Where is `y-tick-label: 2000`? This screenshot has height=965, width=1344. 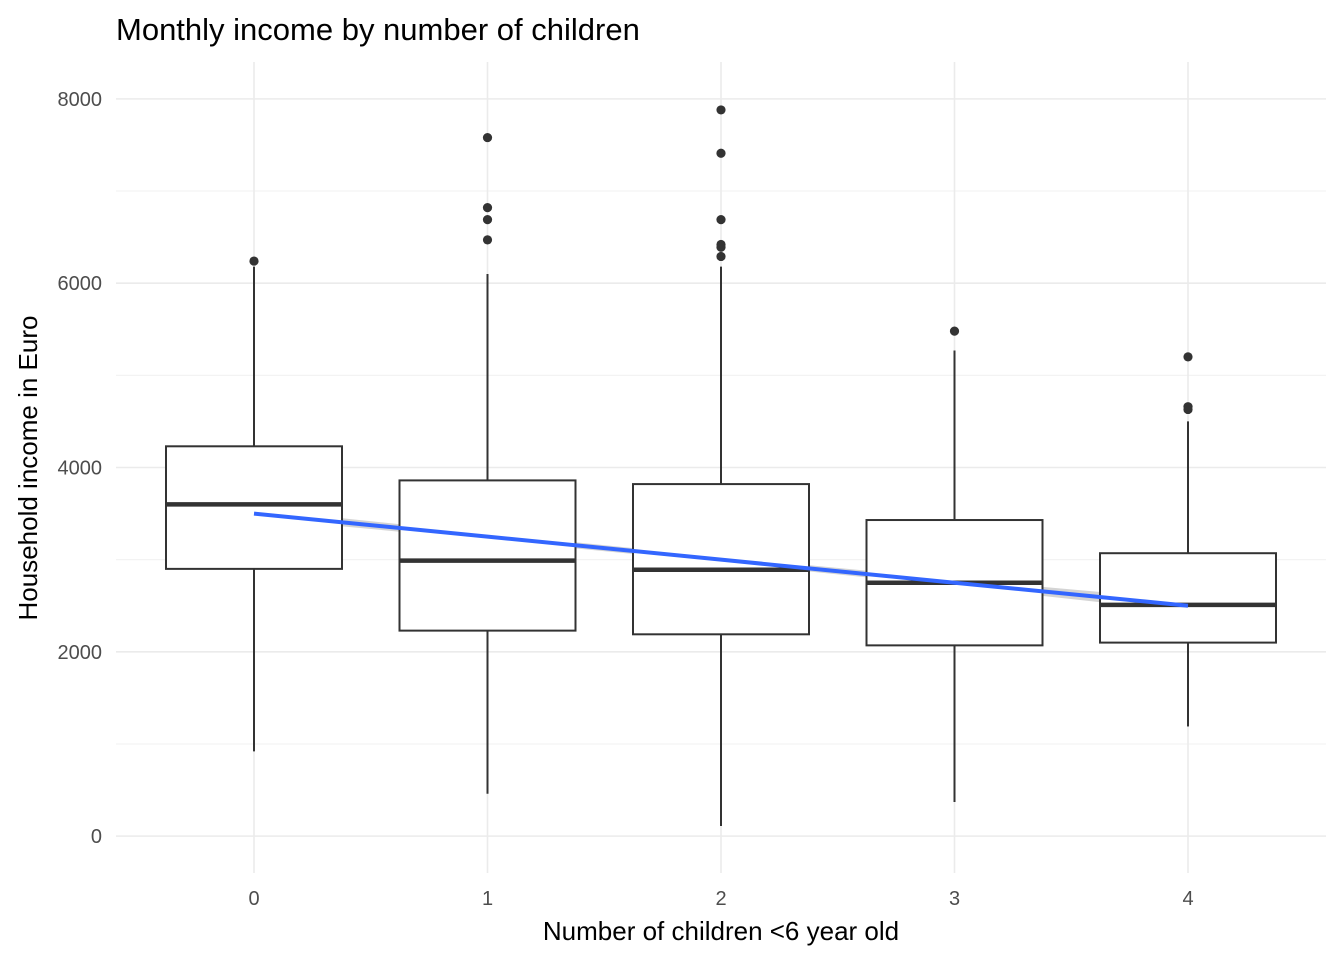 y-tick-label: 2000 is located at coordinates (80, 653).